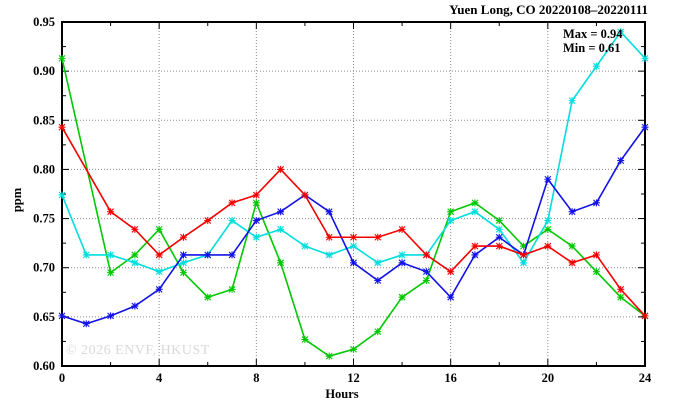 The width and height of the screenshot is (674, 409). What do you see at coordinates (138, 350) in the screenshot?
I see `watermark: © 2026 ENVF, HKUST` at bounding box center [138, 350].